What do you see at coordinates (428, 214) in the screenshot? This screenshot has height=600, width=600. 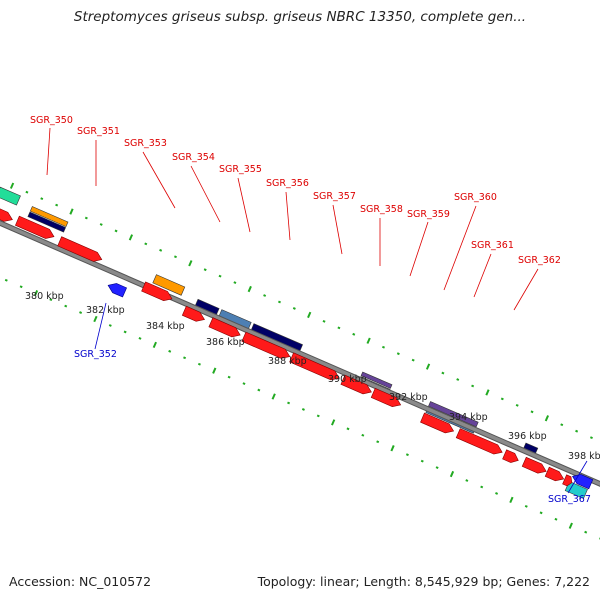 I see `gene-label: SGR_359` at bounding box center [428, 214].